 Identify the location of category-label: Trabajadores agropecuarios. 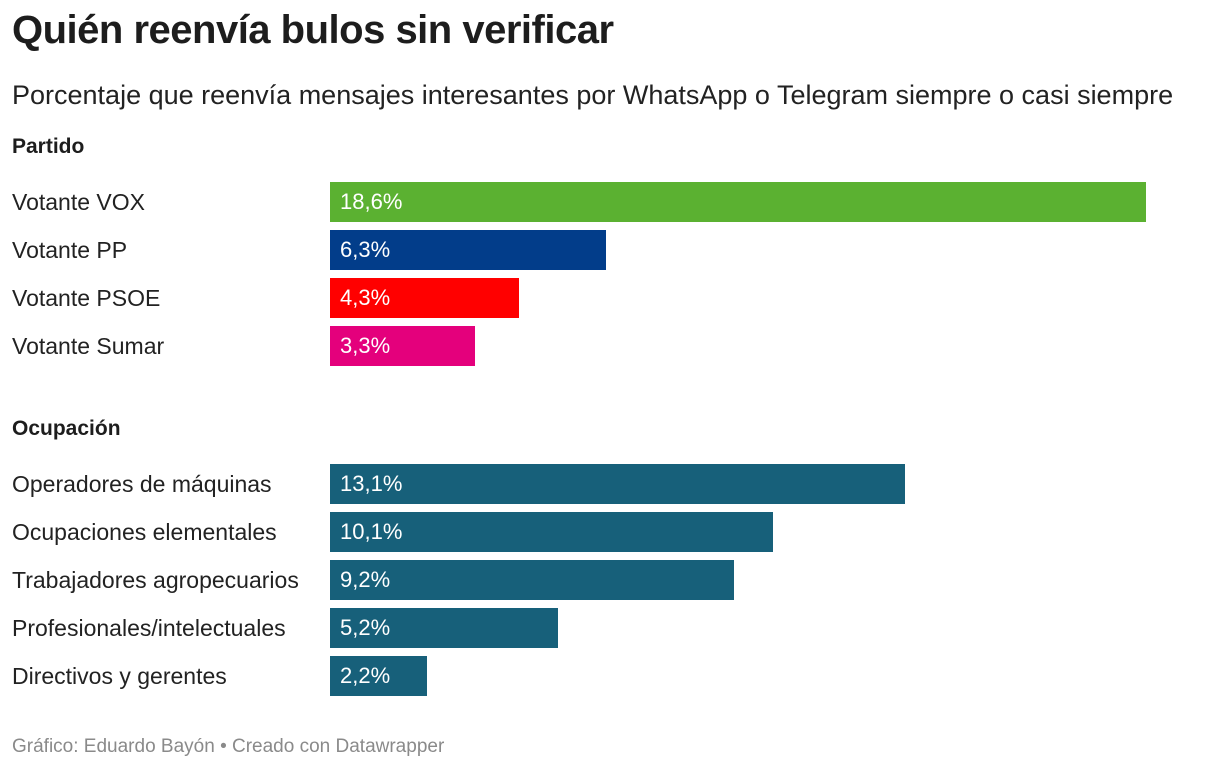
(155, 580).